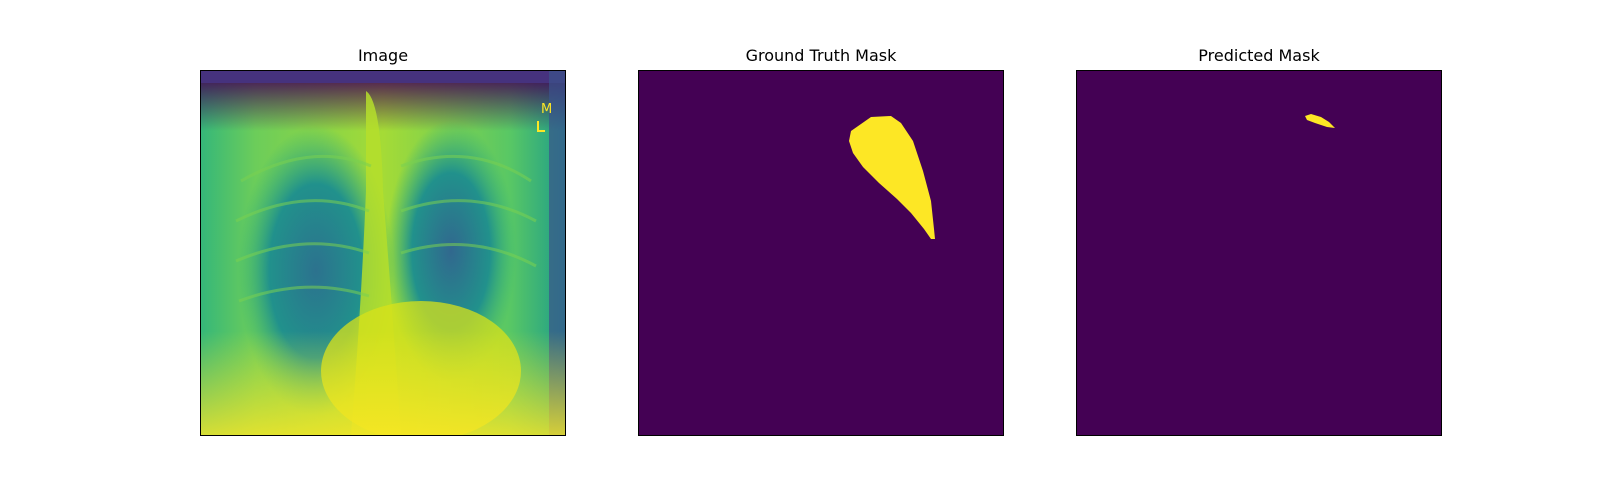  I want to click on panel-title-image: Image, so click(383, 55).